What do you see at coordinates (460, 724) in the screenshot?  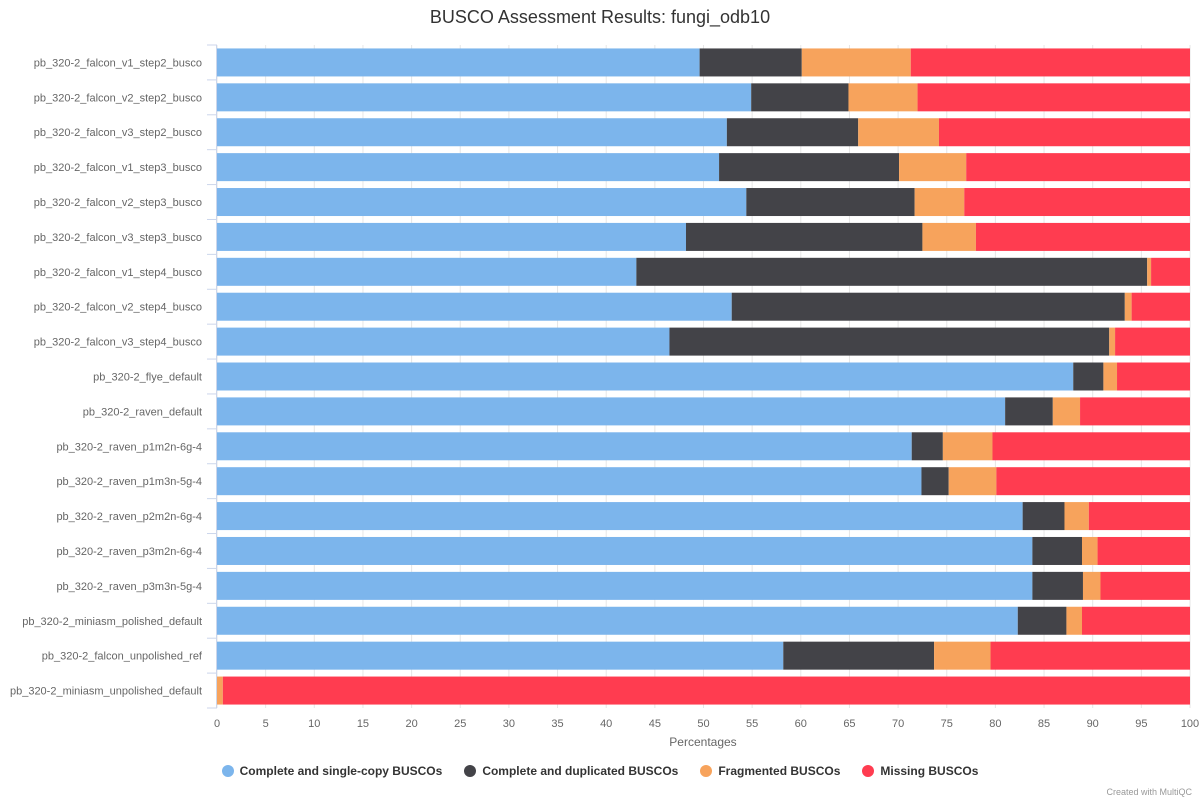 I see `x-tick-label: 25` at bounding box center [460, 724].